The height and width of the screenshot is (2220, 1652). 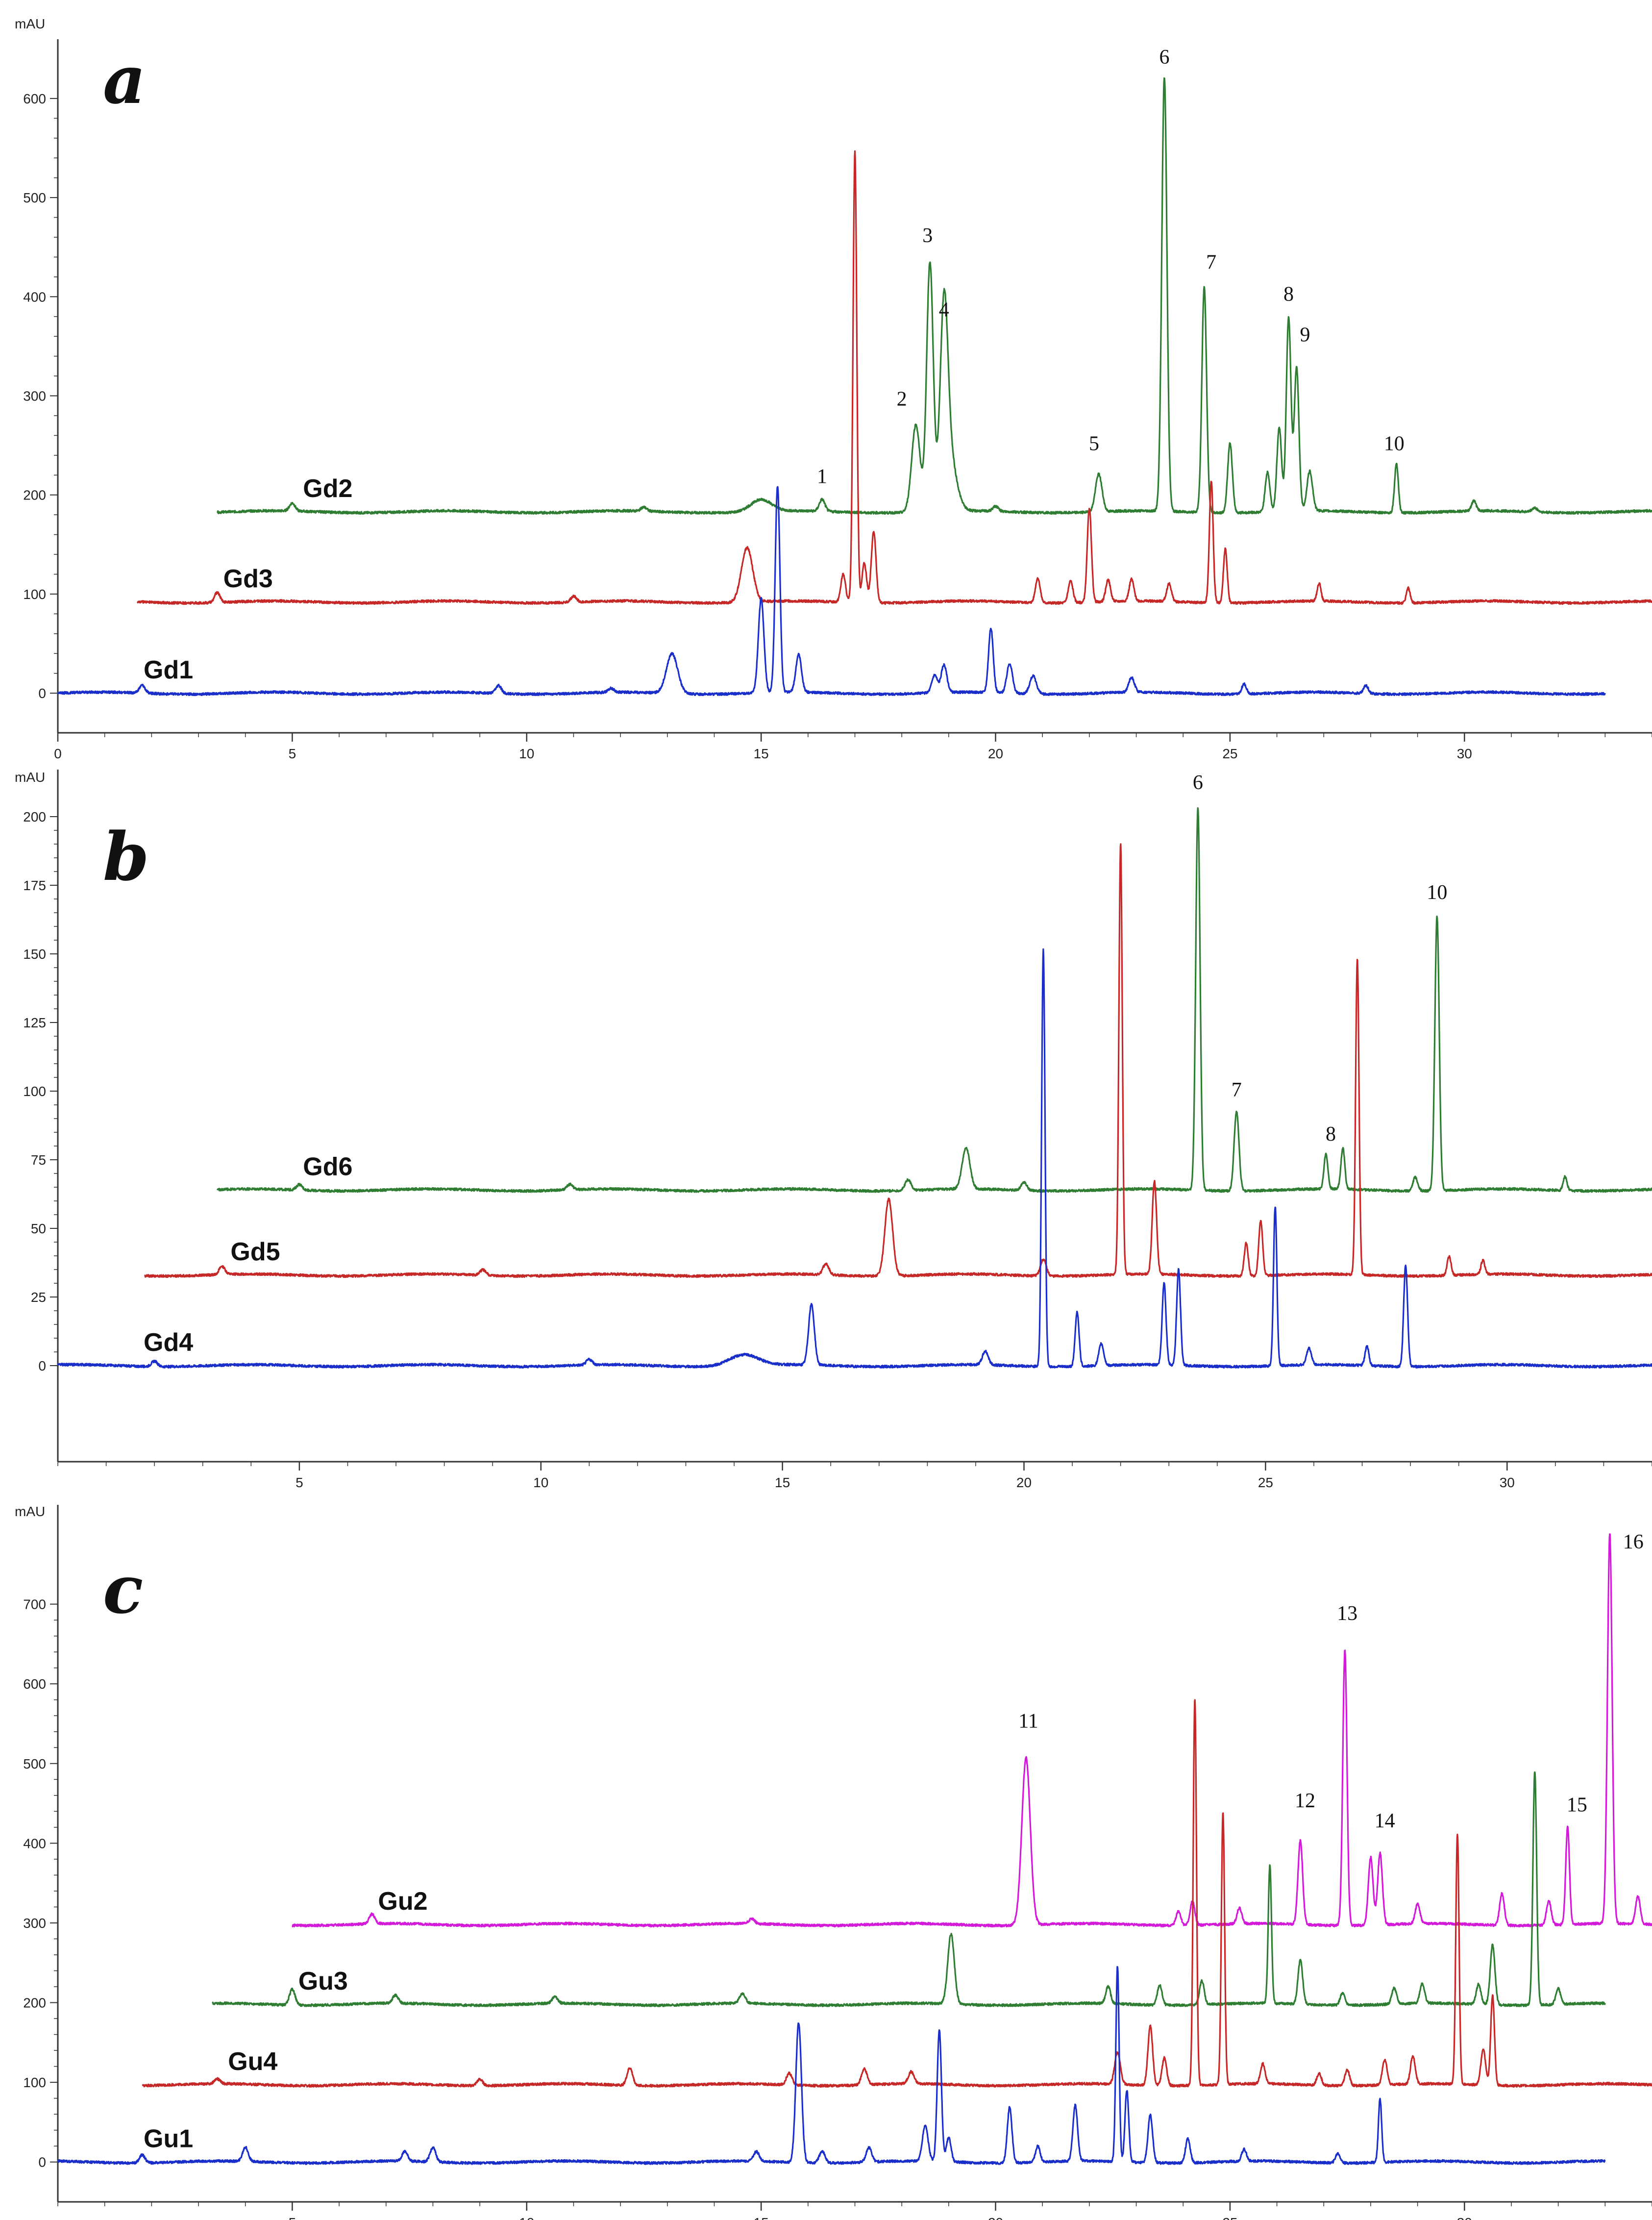 I want to click on panel-c-y-tick-label: 300, so click(x=34, y=1923).